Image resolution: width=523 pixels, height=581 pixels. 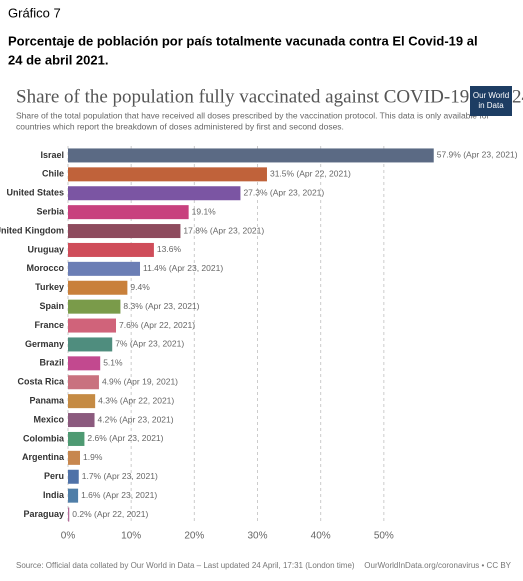 What do you see at coordinates (44, 438) in the screenshot?
I see `category-label: Colombia` at bounding box center [44, 438].